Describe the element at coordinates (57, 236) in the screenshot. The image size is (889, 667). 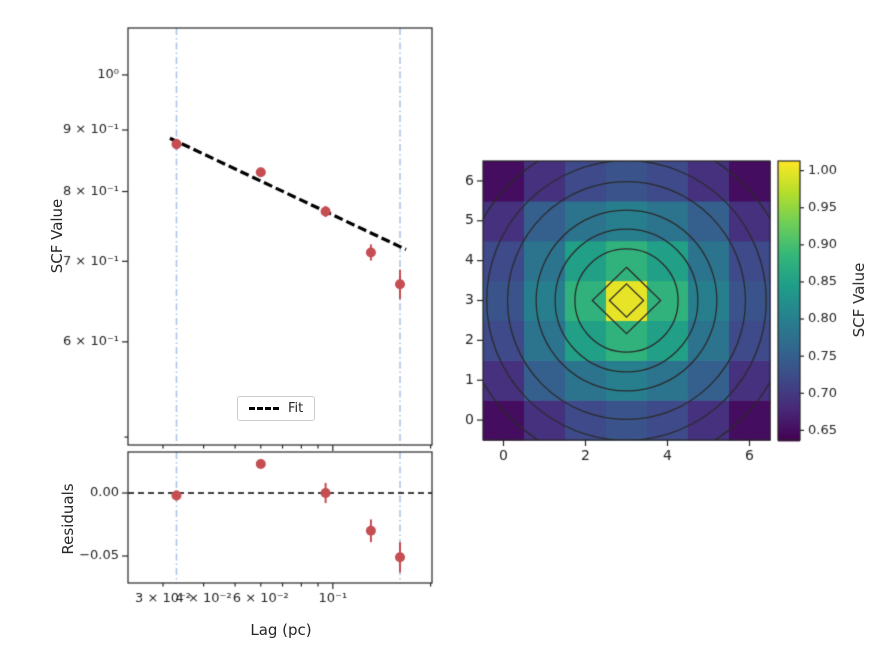
I see `scf-y-axis-label: SCF Value` at that location.